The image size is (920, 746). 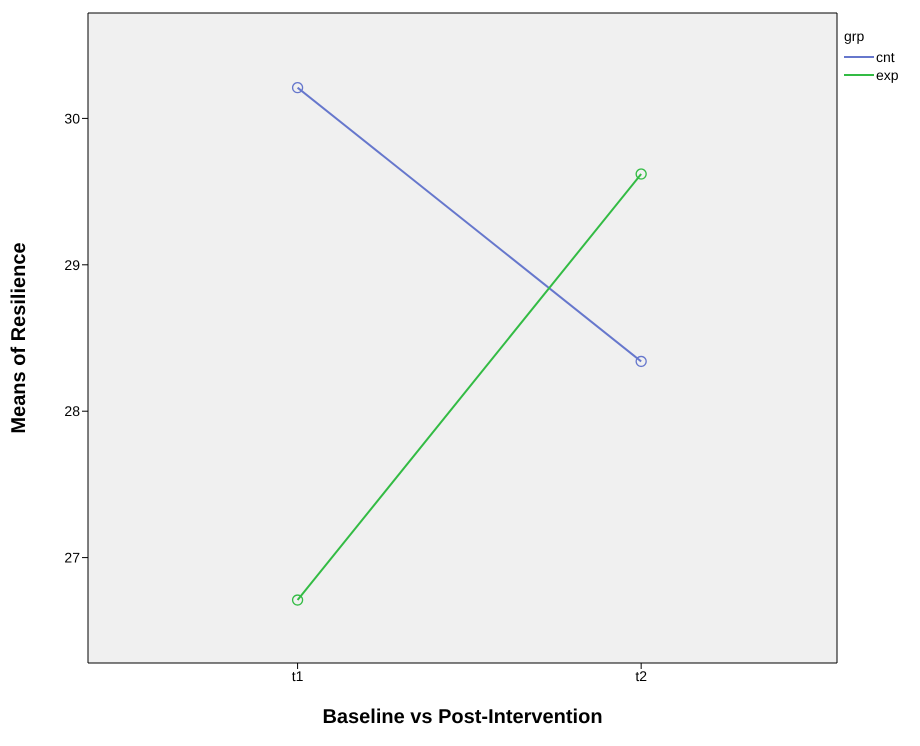 What do you see at coordinates (641, 676) in the screenshot?
I see `x-tick-label: t2` at bounding box center [641, 676].